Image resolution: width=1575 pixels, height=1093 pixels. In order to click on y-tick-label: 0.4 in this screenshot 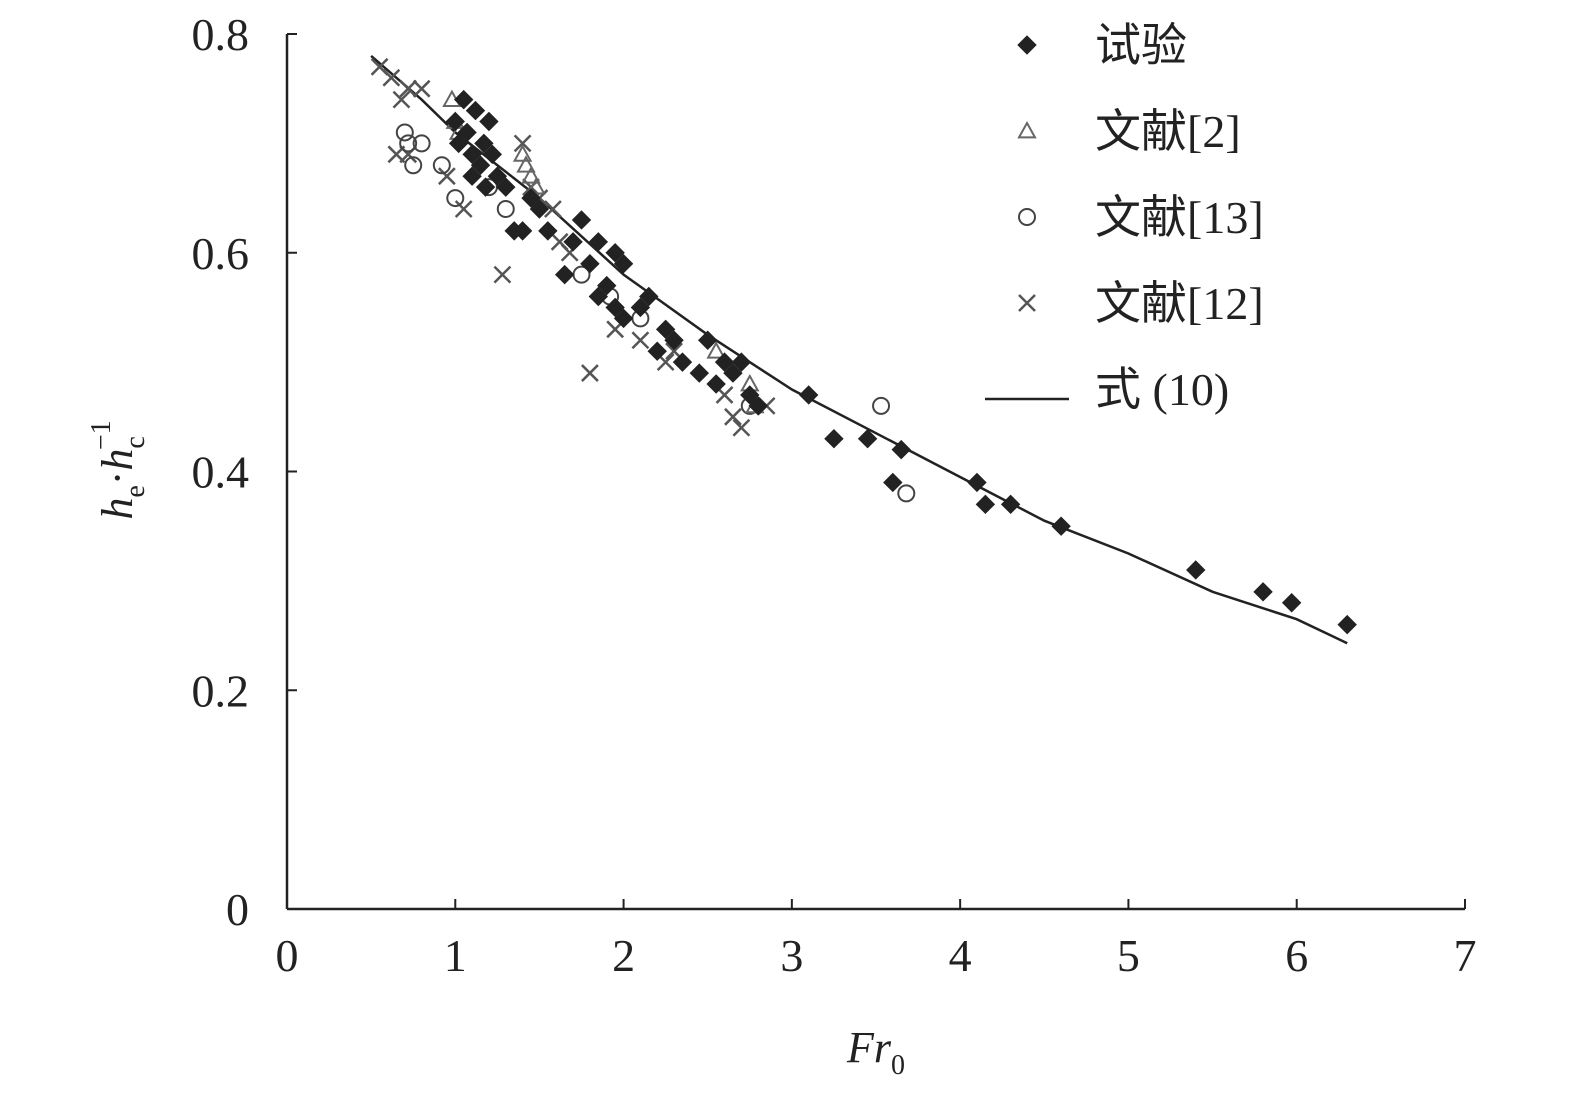, I will do `click(221, 472)`.